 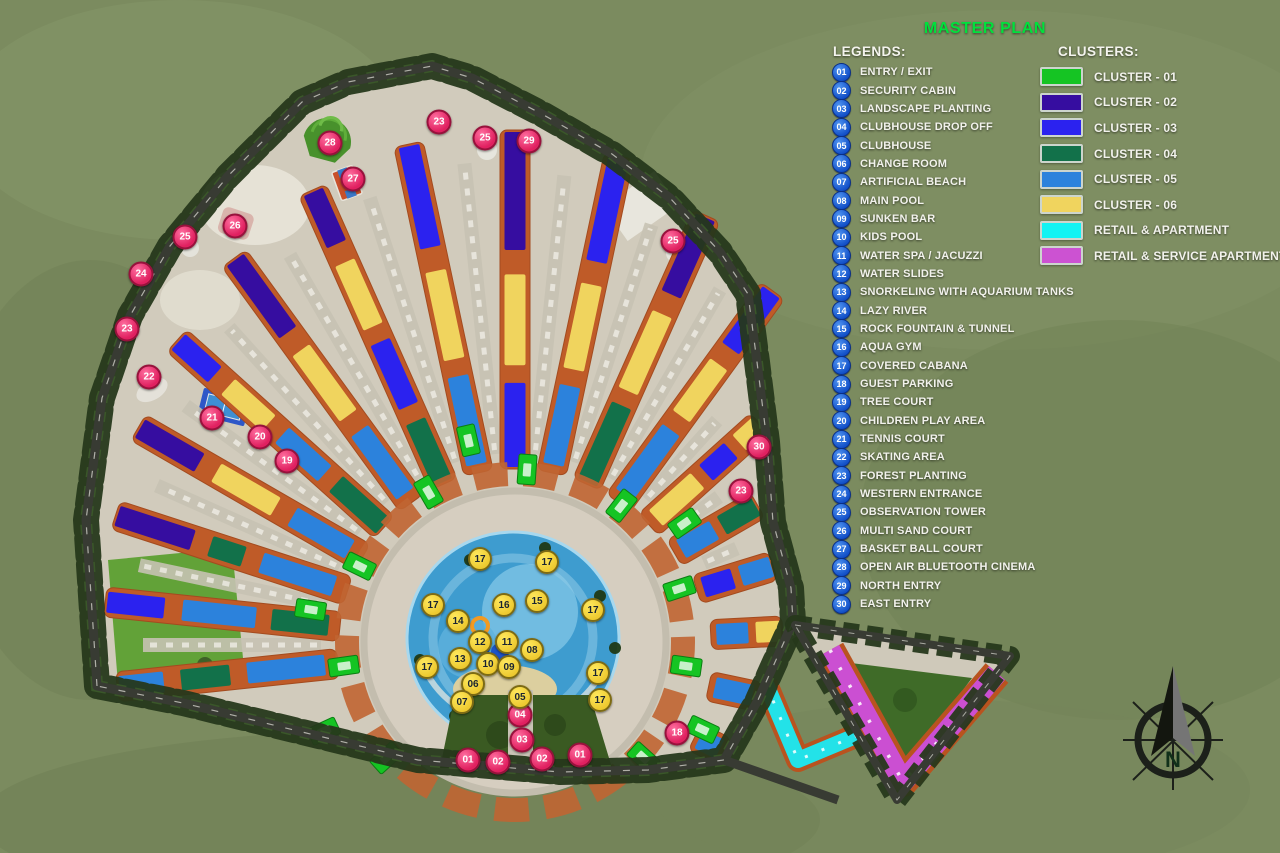 I want to click on legend-number-badge: 23, so click(x=841, y=476).